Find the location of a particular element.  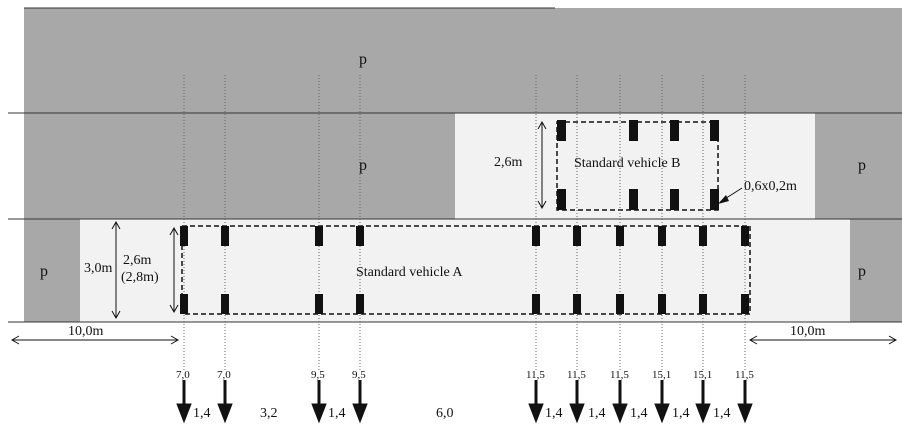

axle-load-6: 11,5 is located at coordinates (576, 375).